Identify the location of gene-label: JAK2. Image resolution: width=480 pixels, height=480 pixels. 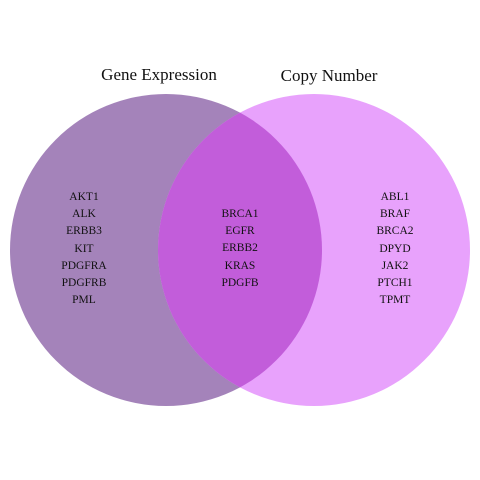
(395, 265).